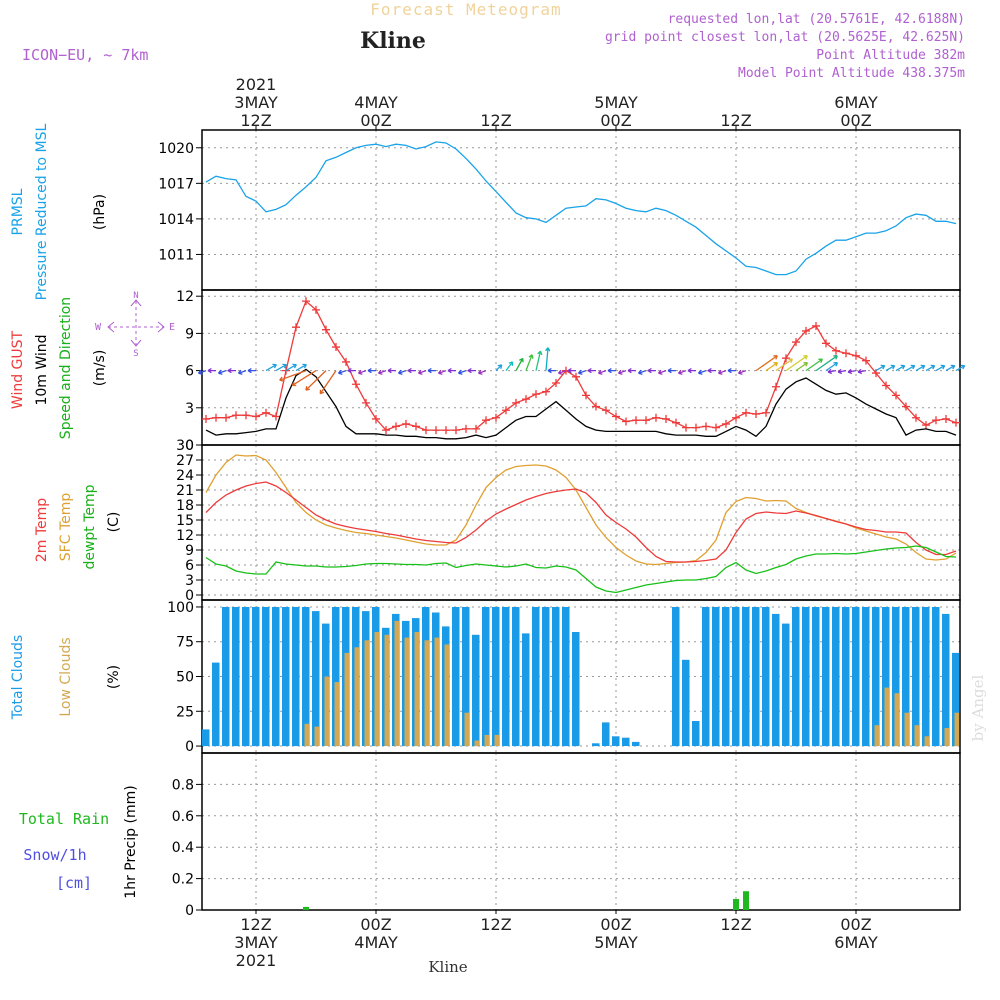 This screenshot has width=1000, height=1000. Describe the element at coordinates (42, 211) in the screenshot. I see `pressure-label-2: Pressure Reduced to MSL` at that location.